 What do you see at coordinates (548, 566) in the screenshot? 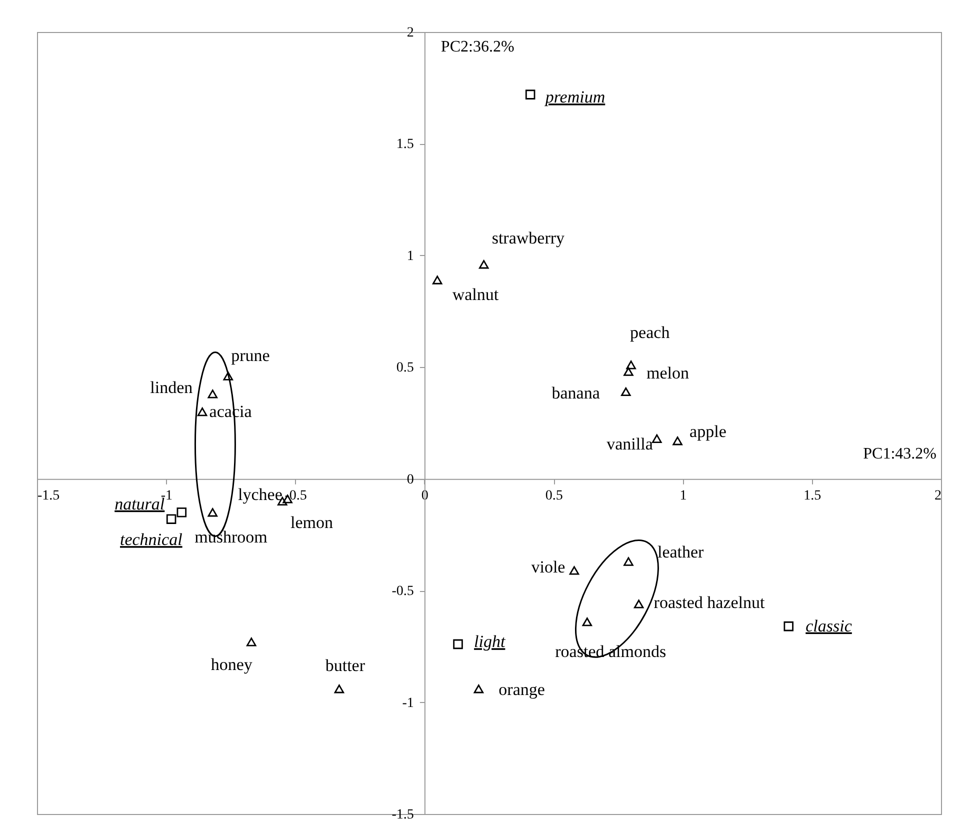
I see `annotation: viole` at bounding box center [548, 566].